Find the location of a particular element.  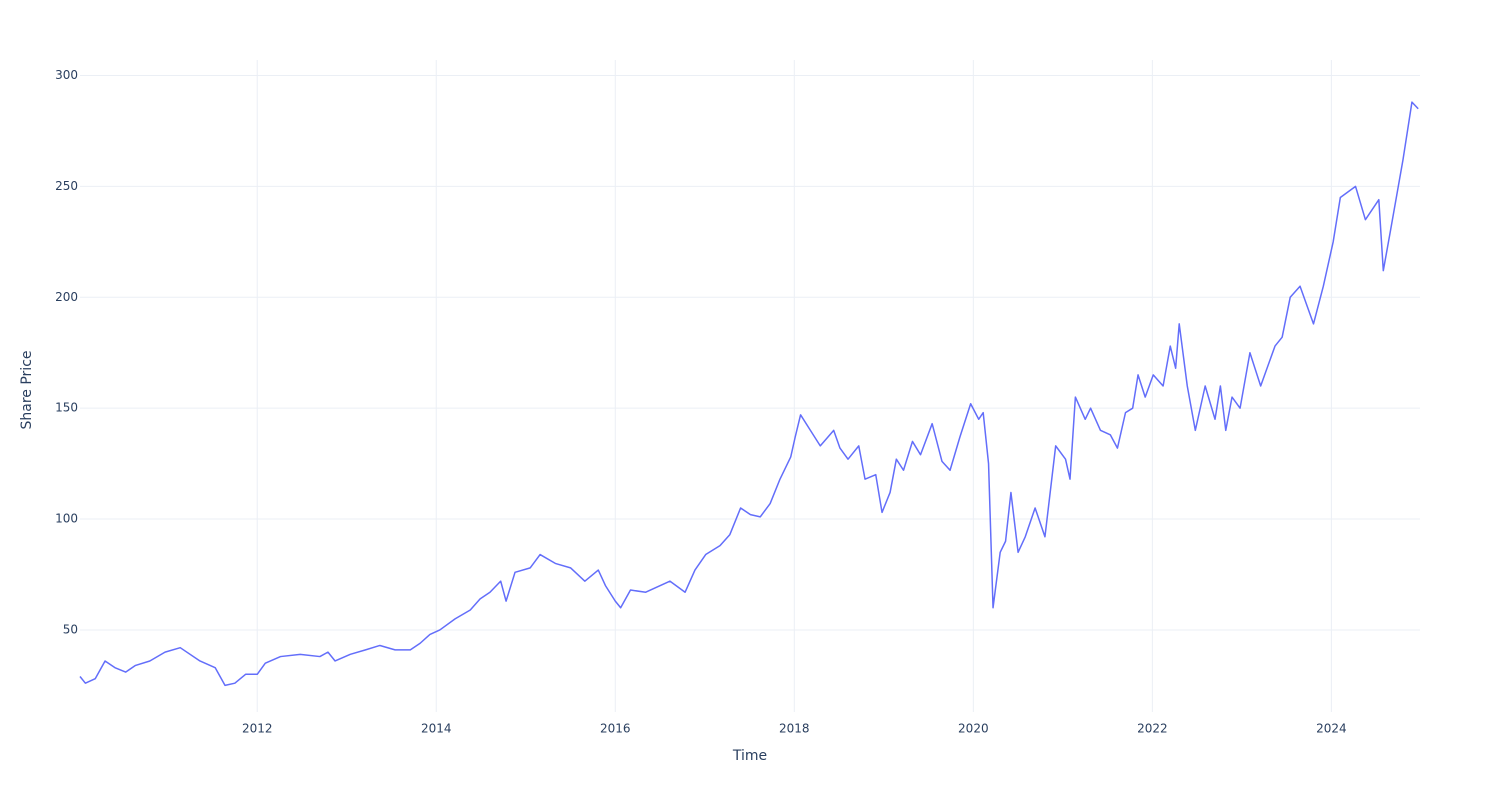

y-tick-label: 200 is located at coordinates (66, 297).